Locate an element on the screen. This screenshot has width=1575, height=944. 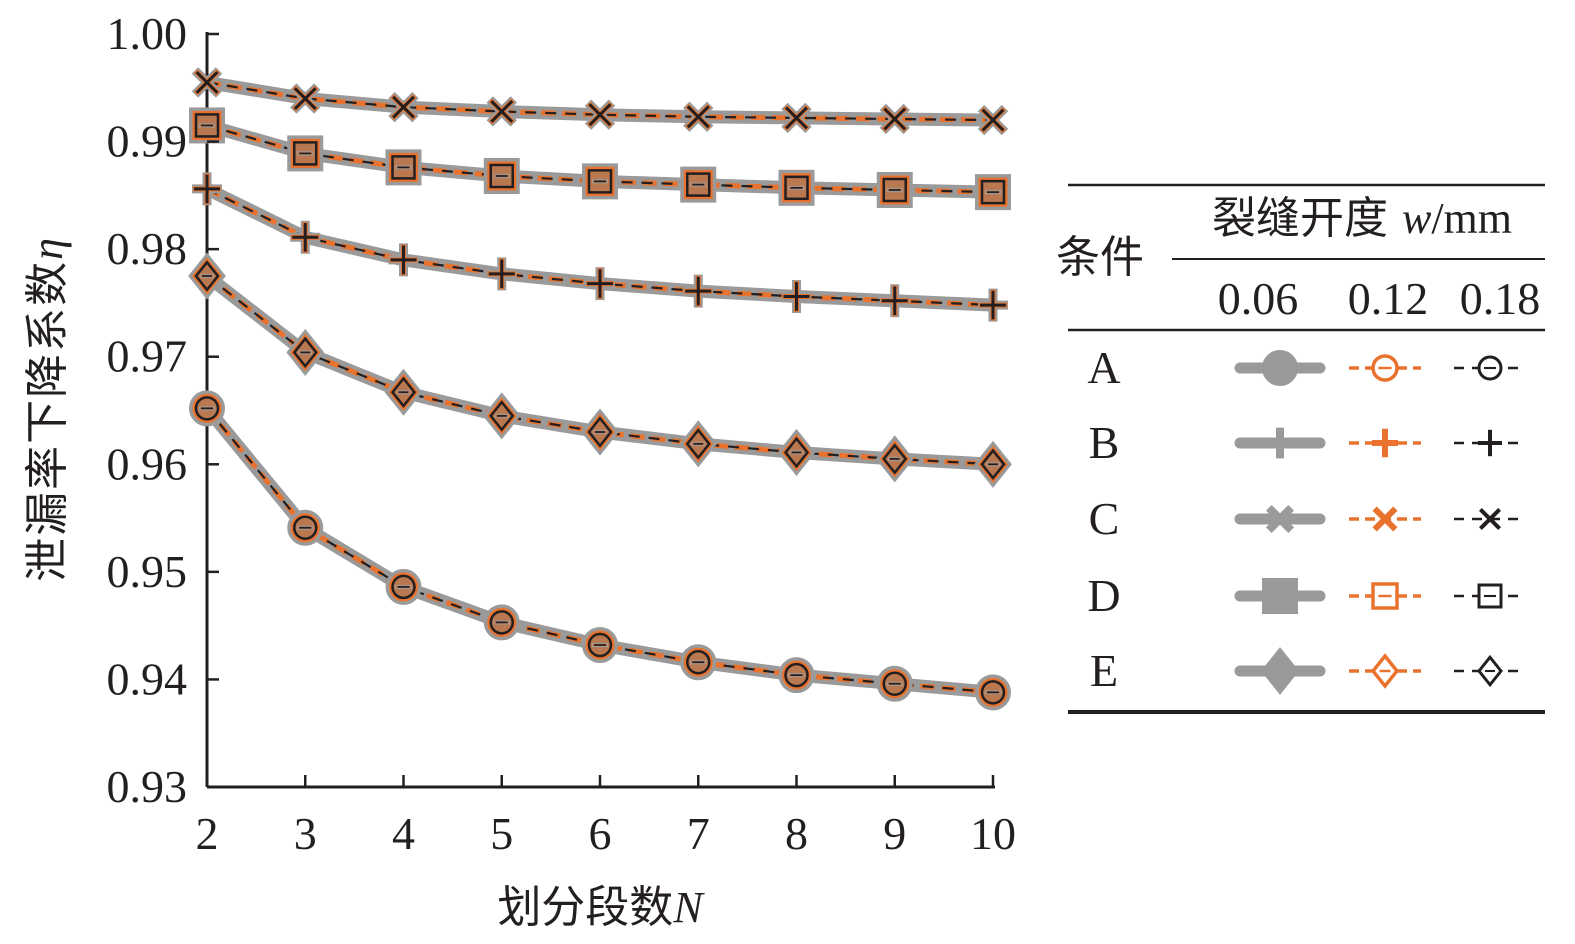
y-tick-label: 0.95 is located at coordinates (147, 571).